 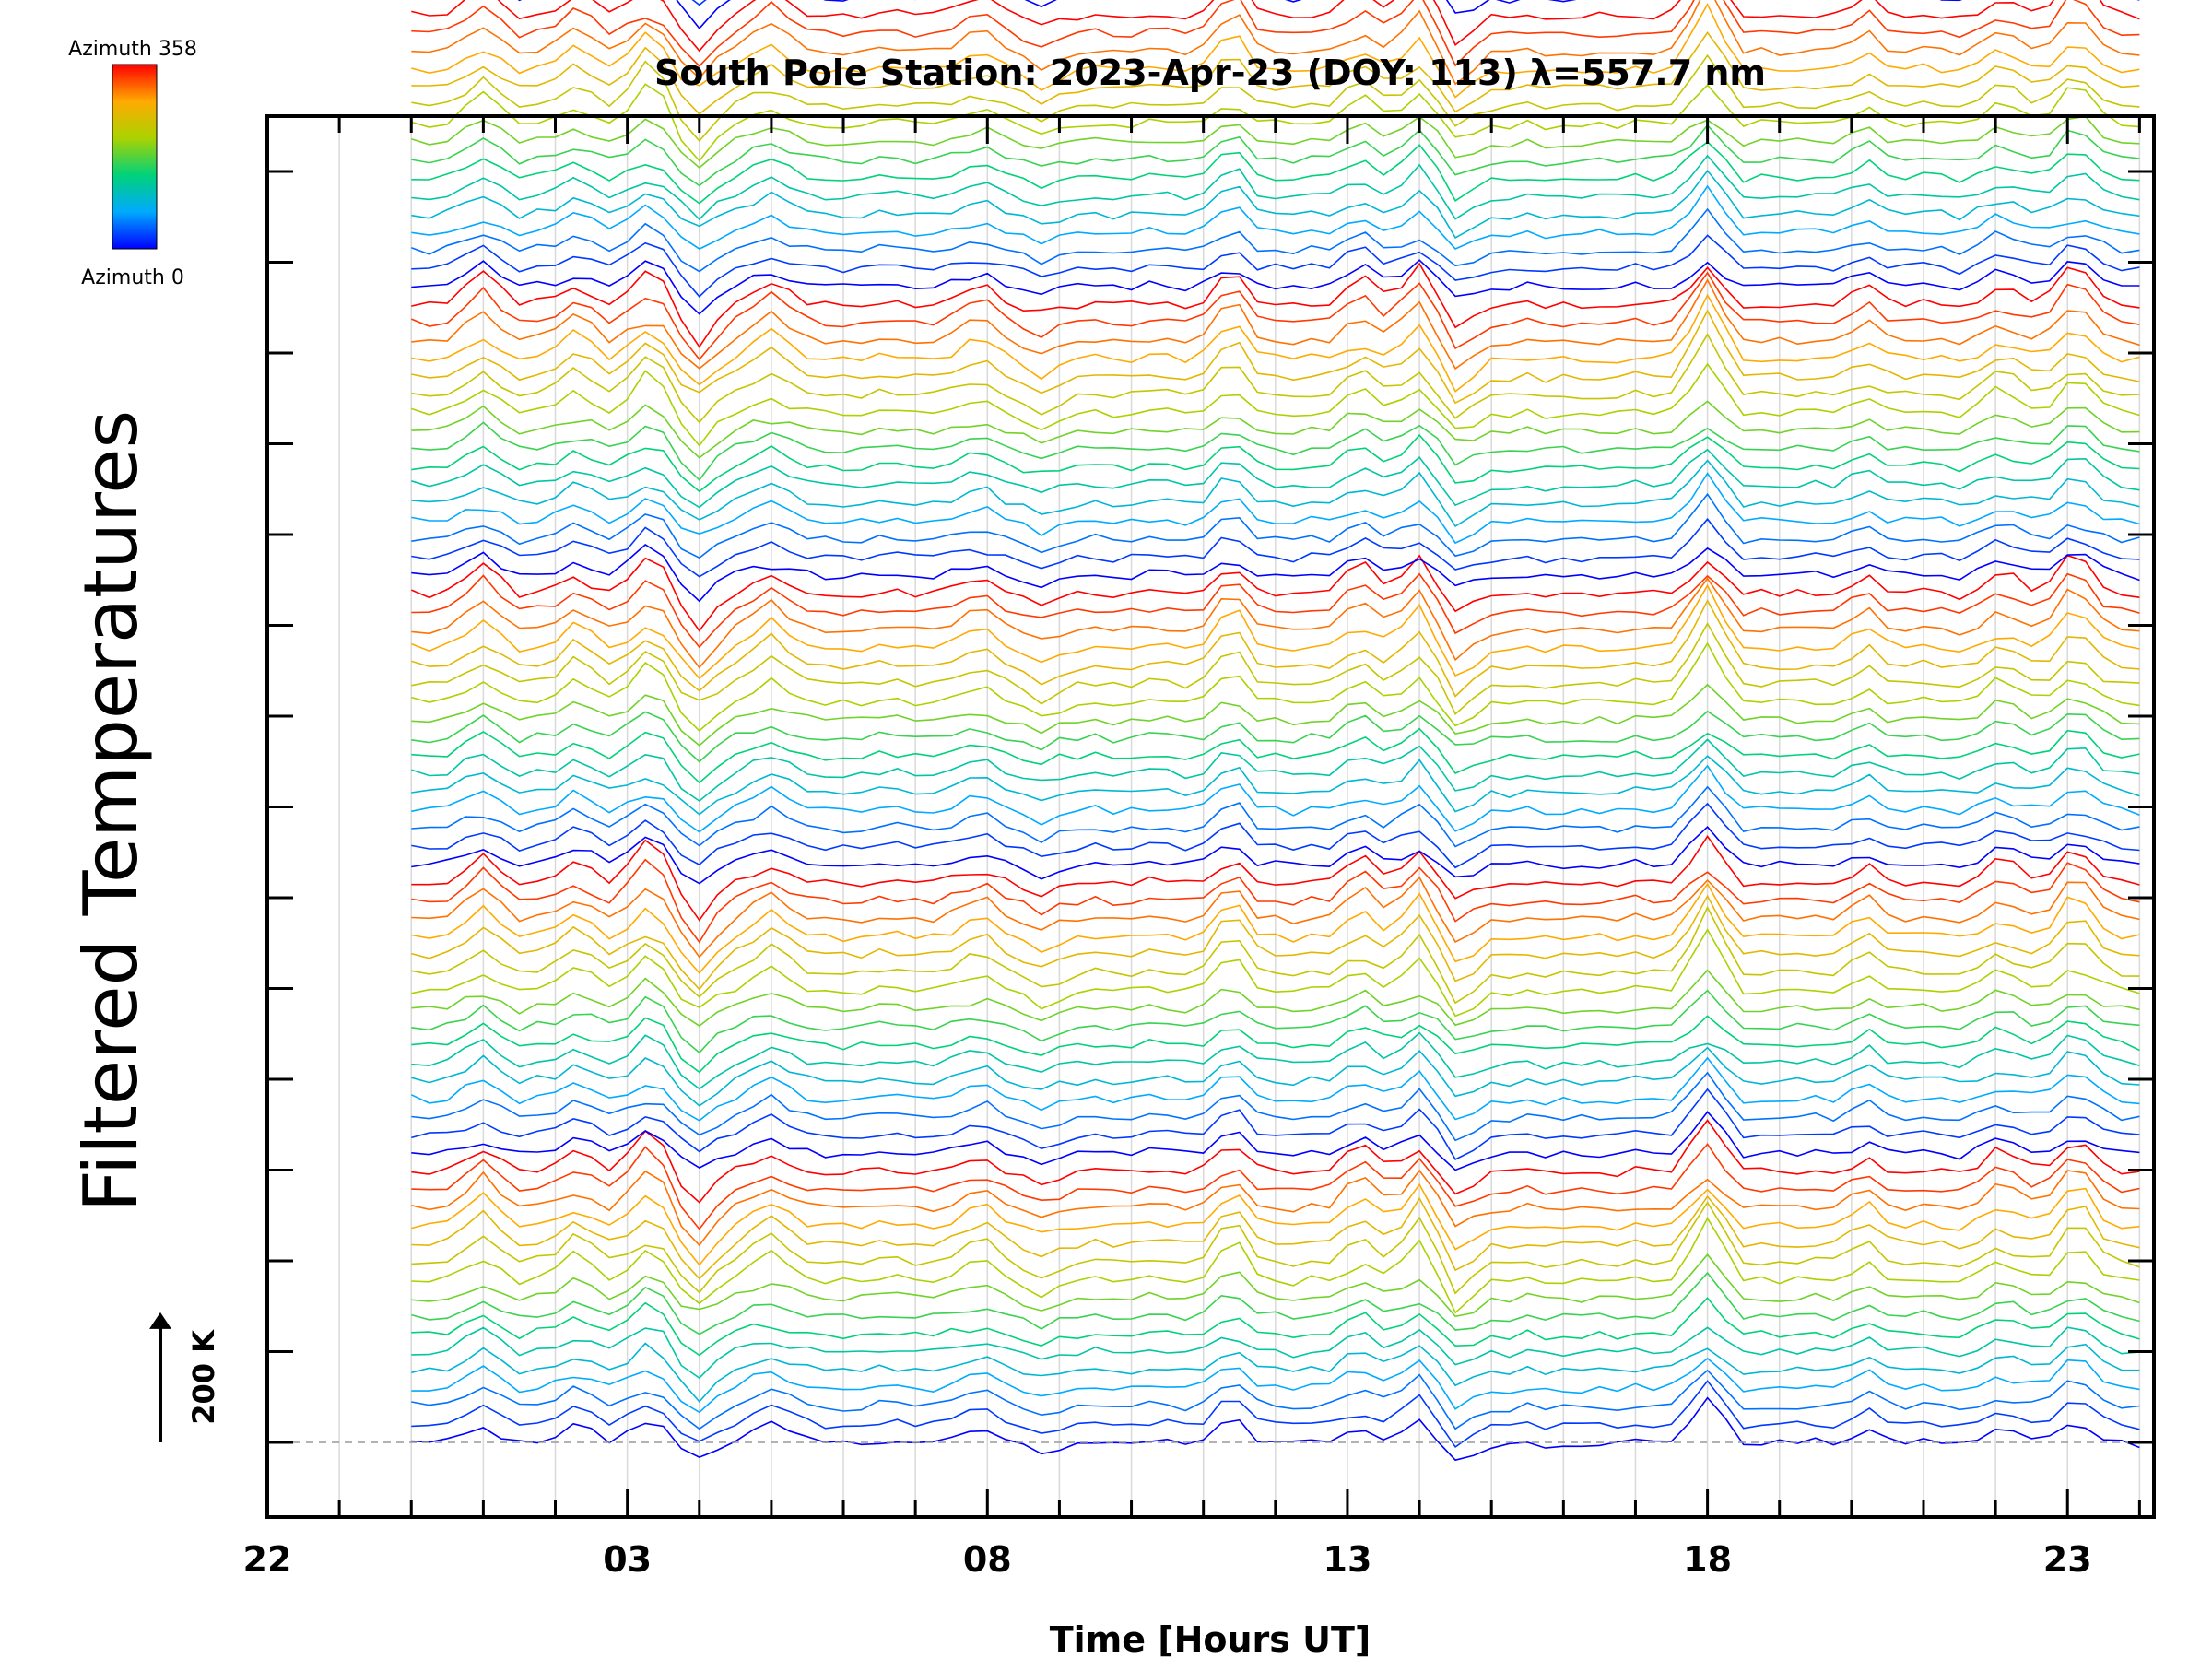 What do you see at coordinates (160, 1320) in the screenshot?
I see `scale-arrow-head` at bounding box center [160, 1320].